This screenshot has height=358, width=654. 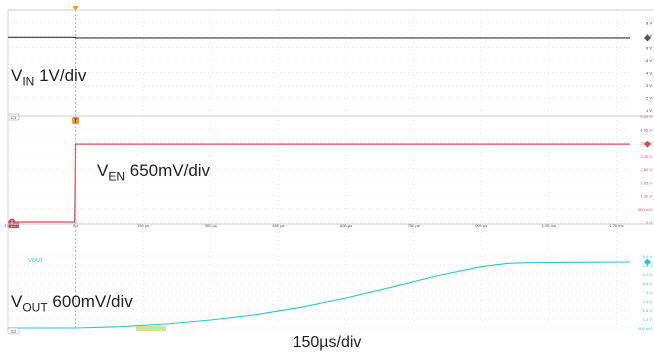 What do you see at coordinates (646, 156) in the screenshot?
I see `y-tick-label: 3.25 V` at bounding box center [646, 156].